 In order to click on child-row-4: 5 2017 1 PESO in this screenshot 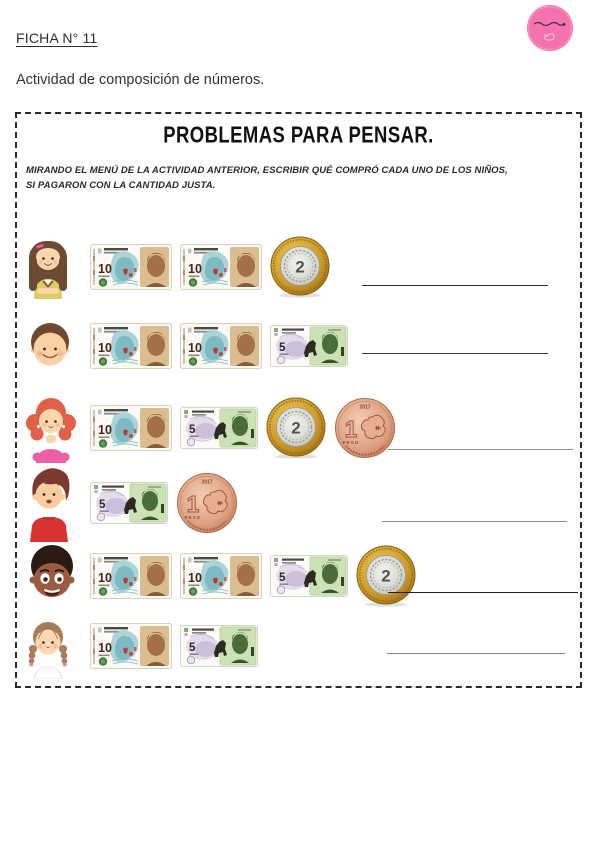, I will do `click(298, 503)`.